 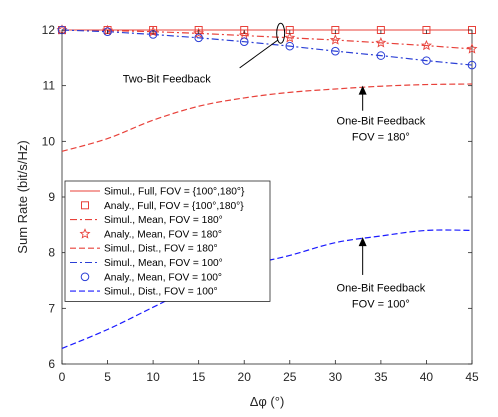 I want to click on legend-entry-4: Simul., Dist., FOV = 180°, so click(x=144, y=249).